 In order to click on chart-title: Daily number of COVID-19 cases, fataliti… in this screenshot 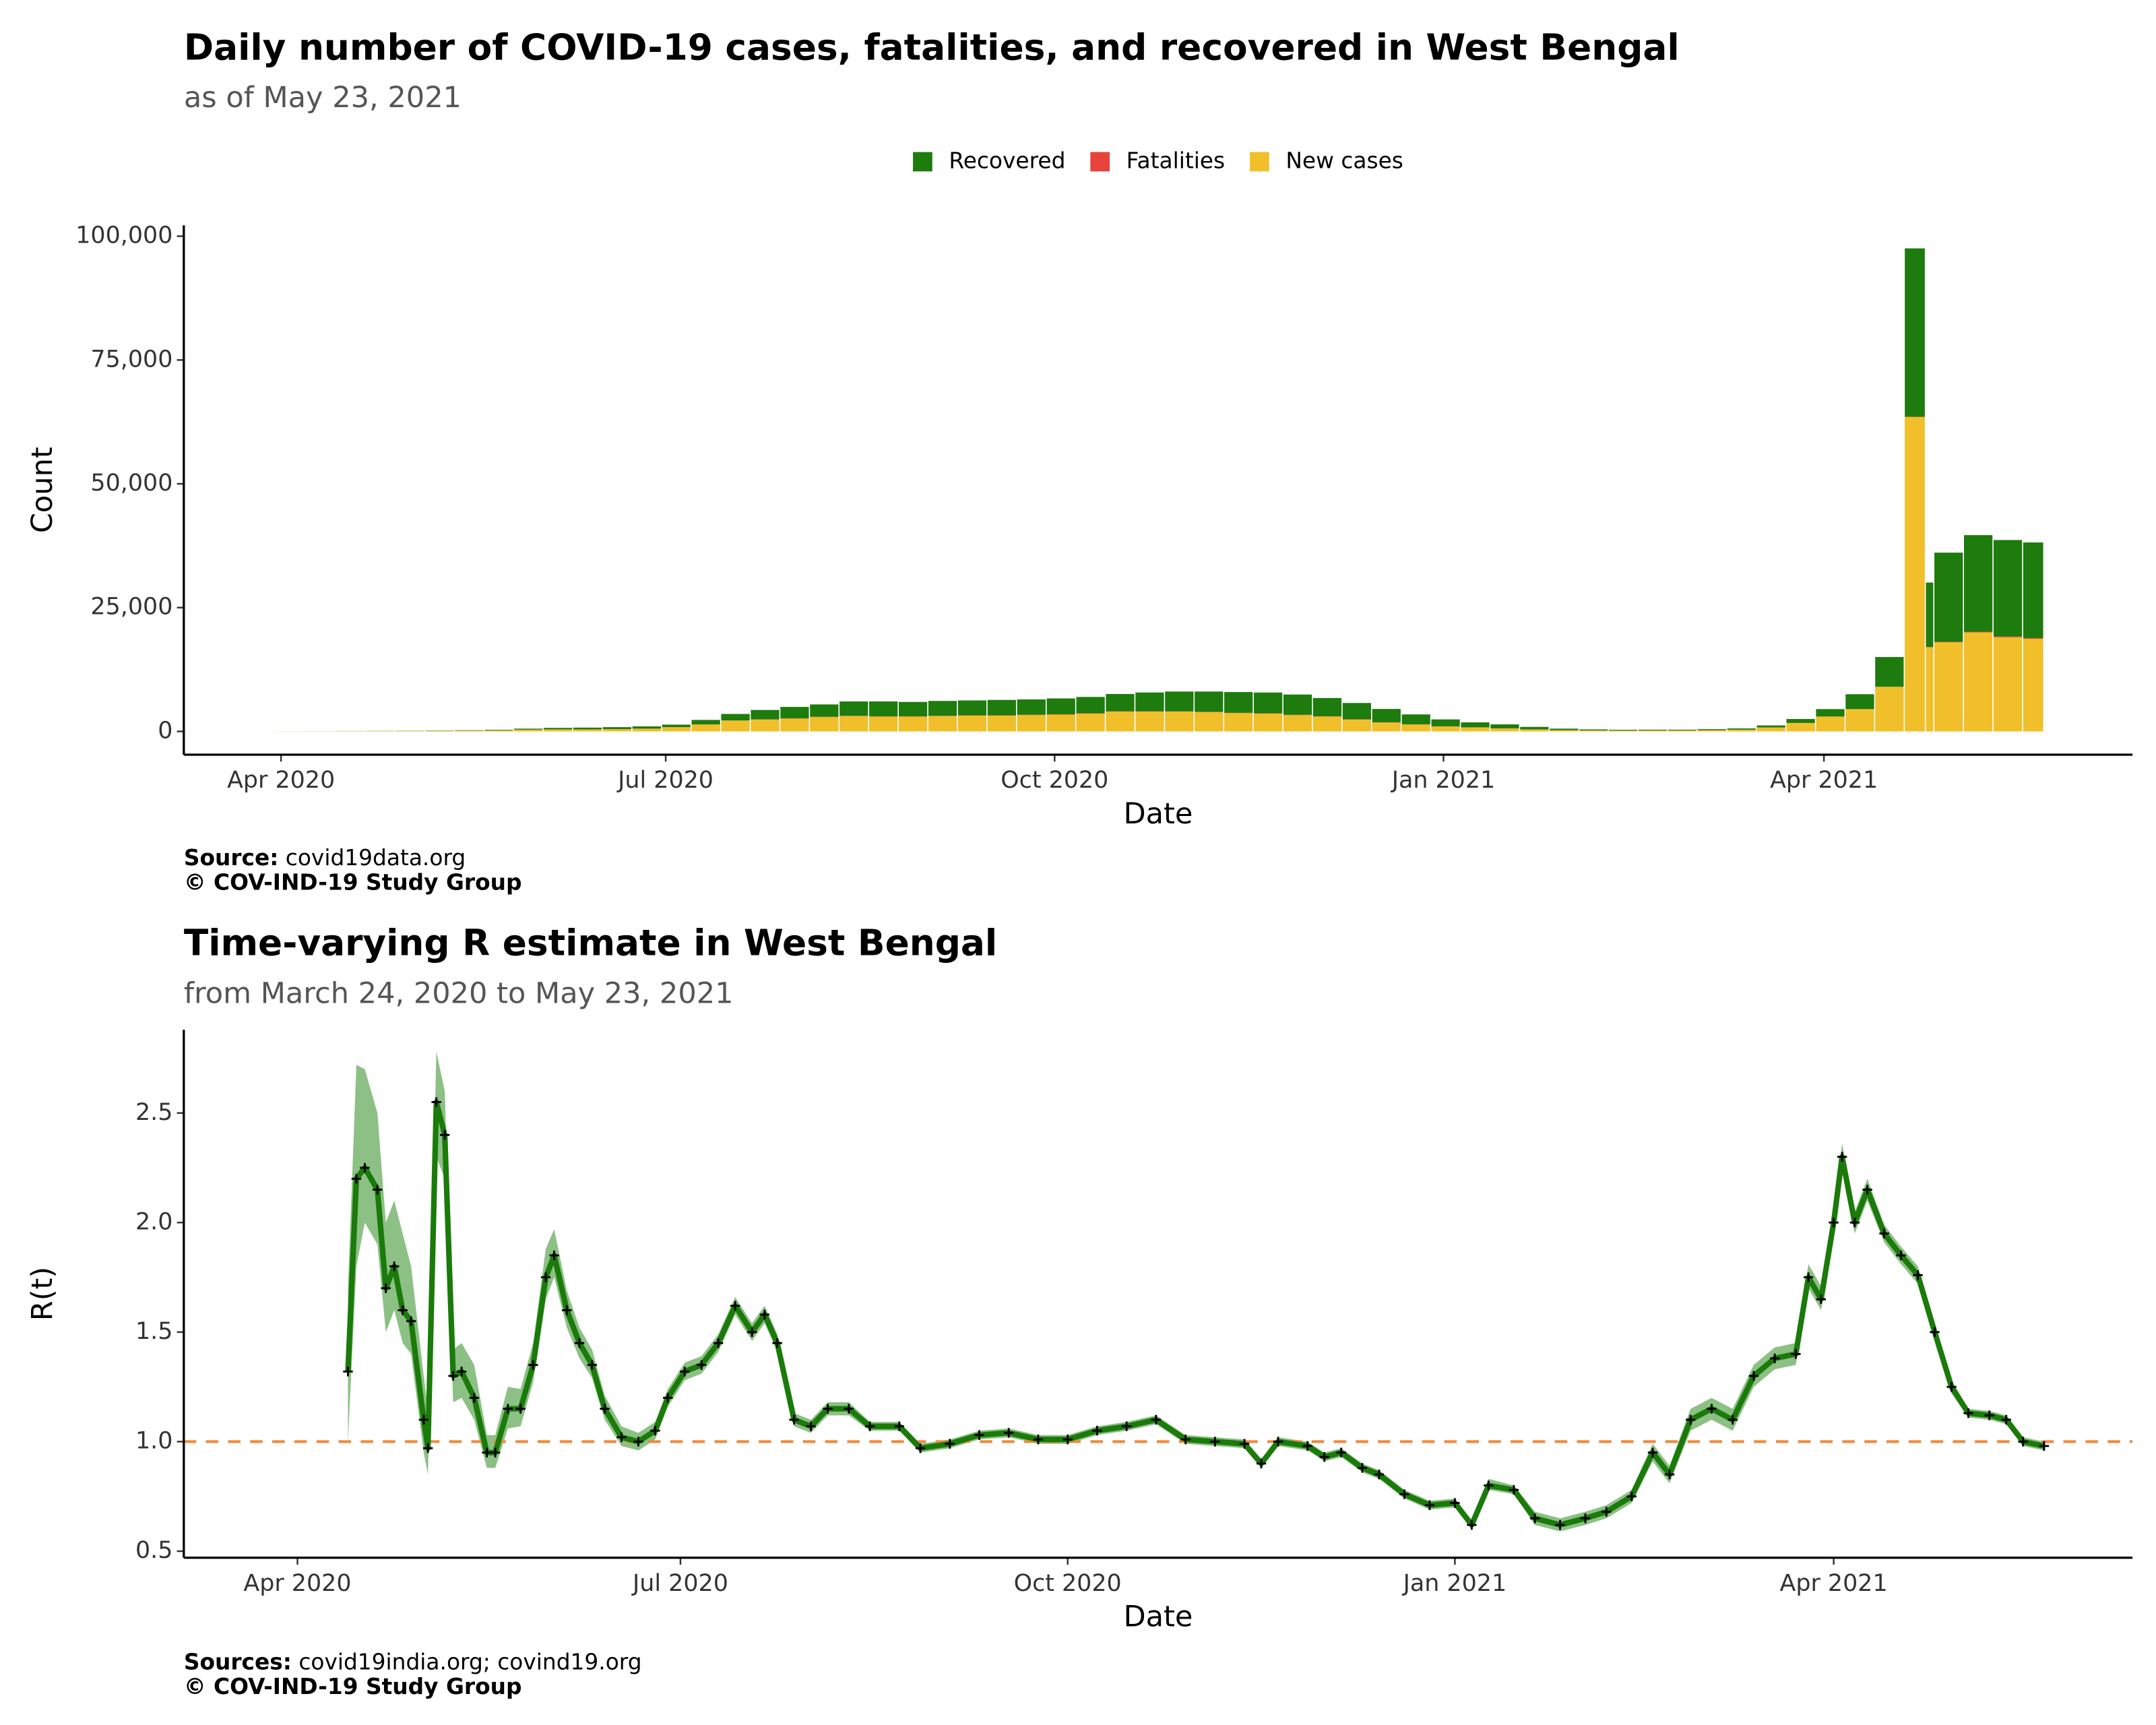, I will do `click(932, 47)`.